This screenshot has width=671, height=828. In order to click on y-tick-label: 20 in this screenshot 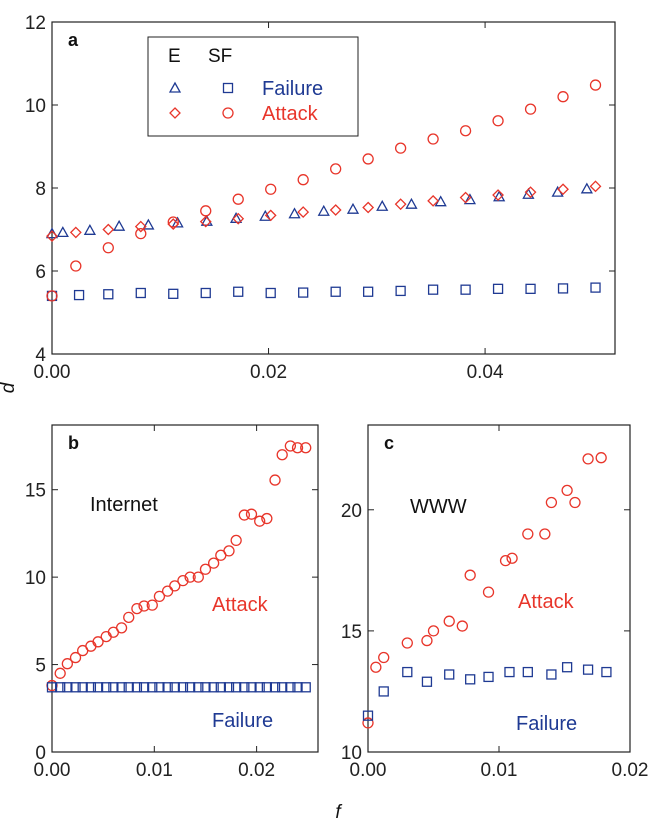, I will do `click(351, 511)`.